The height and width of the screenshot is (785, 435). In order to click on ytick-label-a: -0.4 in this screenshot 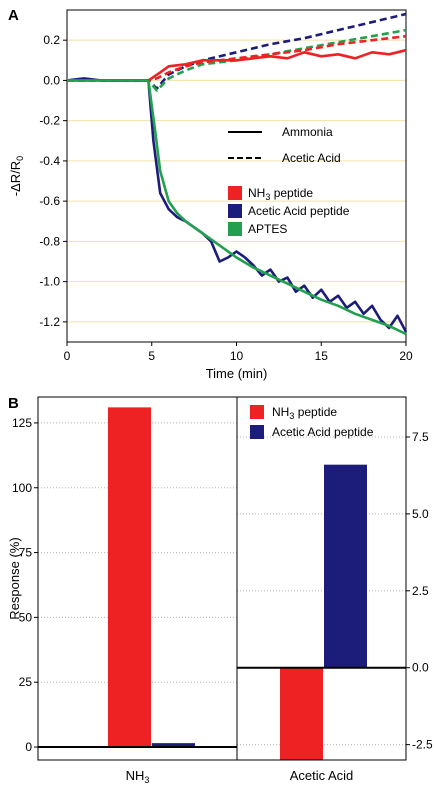, I will do `click(49, 161)`.